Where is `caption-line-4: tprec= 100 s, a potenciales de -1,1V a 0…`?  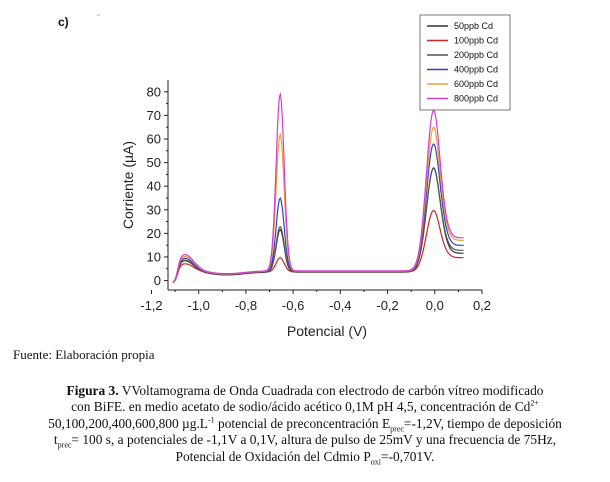 caption-line-4: tprec= 100 s, a potenciales de -1,1V a 0… is located at coordinates (305, 441).